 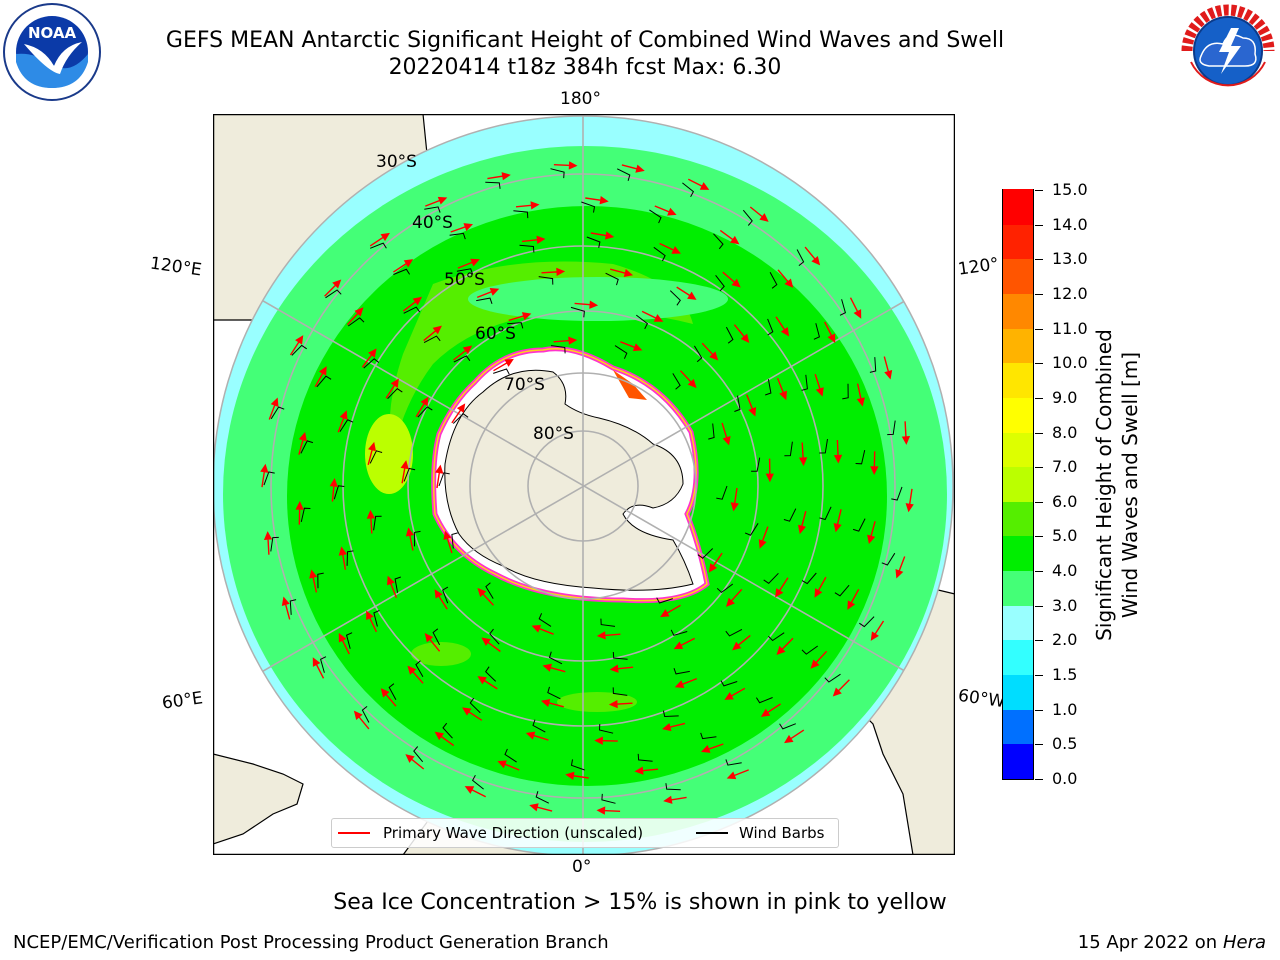 I want to click on colorbar-tick-label: 0.5, so click(x=1065, y=744).